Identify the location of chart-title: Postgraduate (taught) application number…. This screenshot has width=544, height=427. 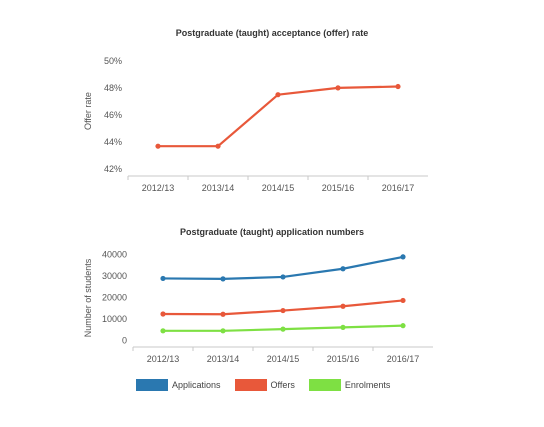
(271, 232).